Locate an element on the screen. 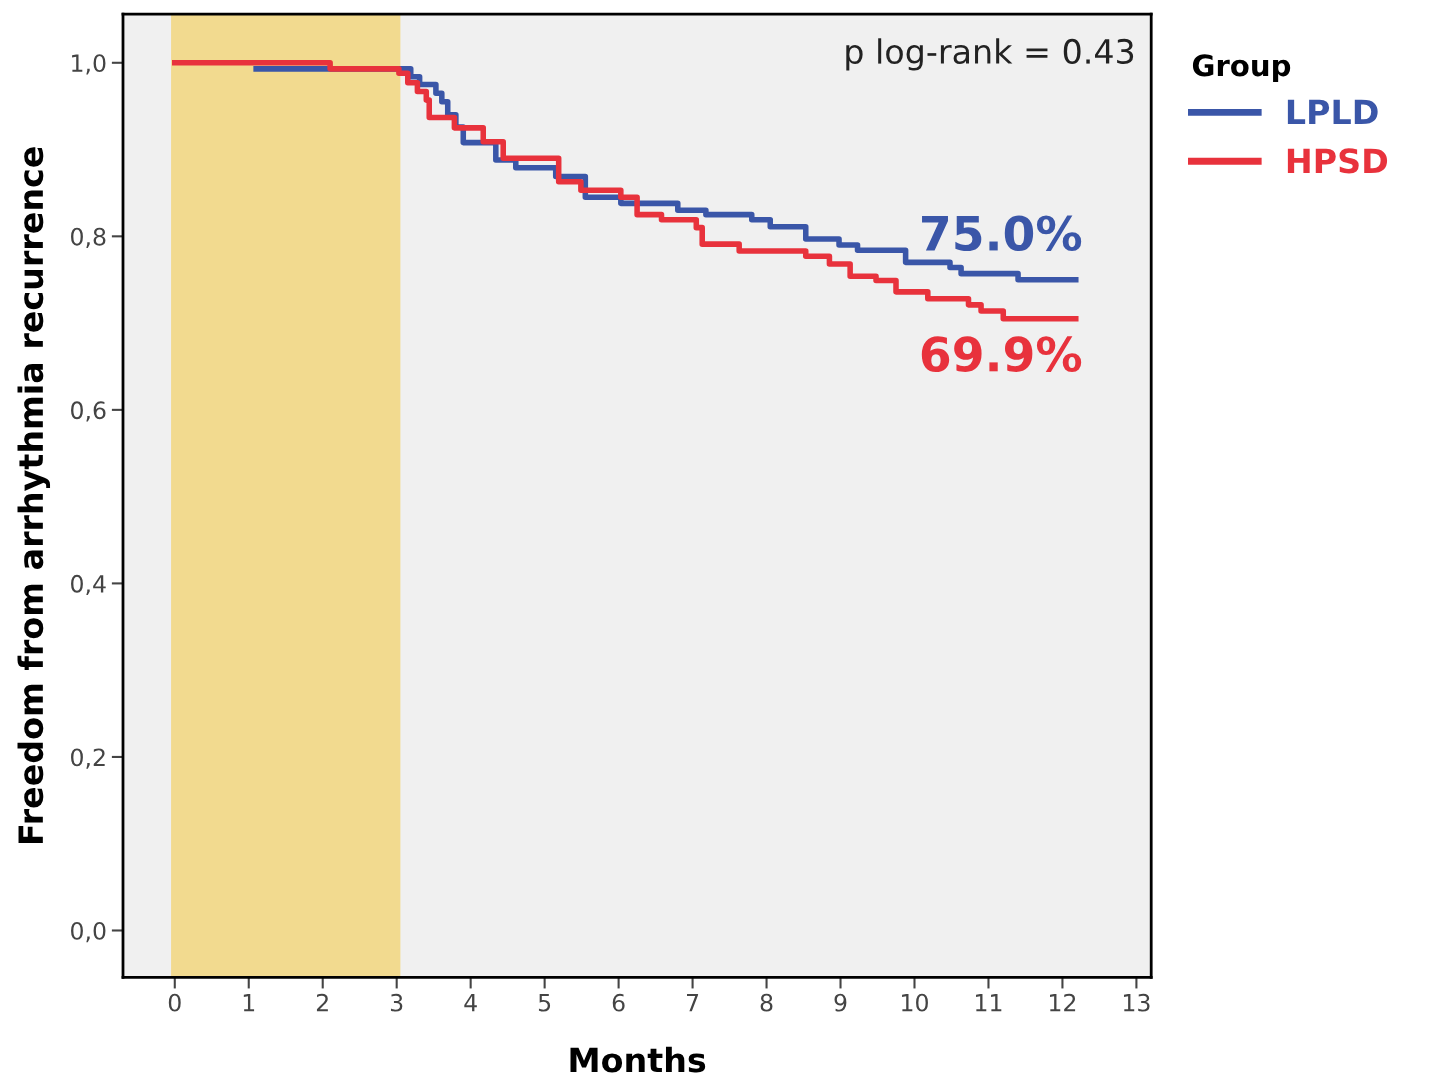 The width and height of the screenshot is (1447, 1092). y-axis-title: Freedom from arrhythmia recurrence is located at coordinates (34, 495).